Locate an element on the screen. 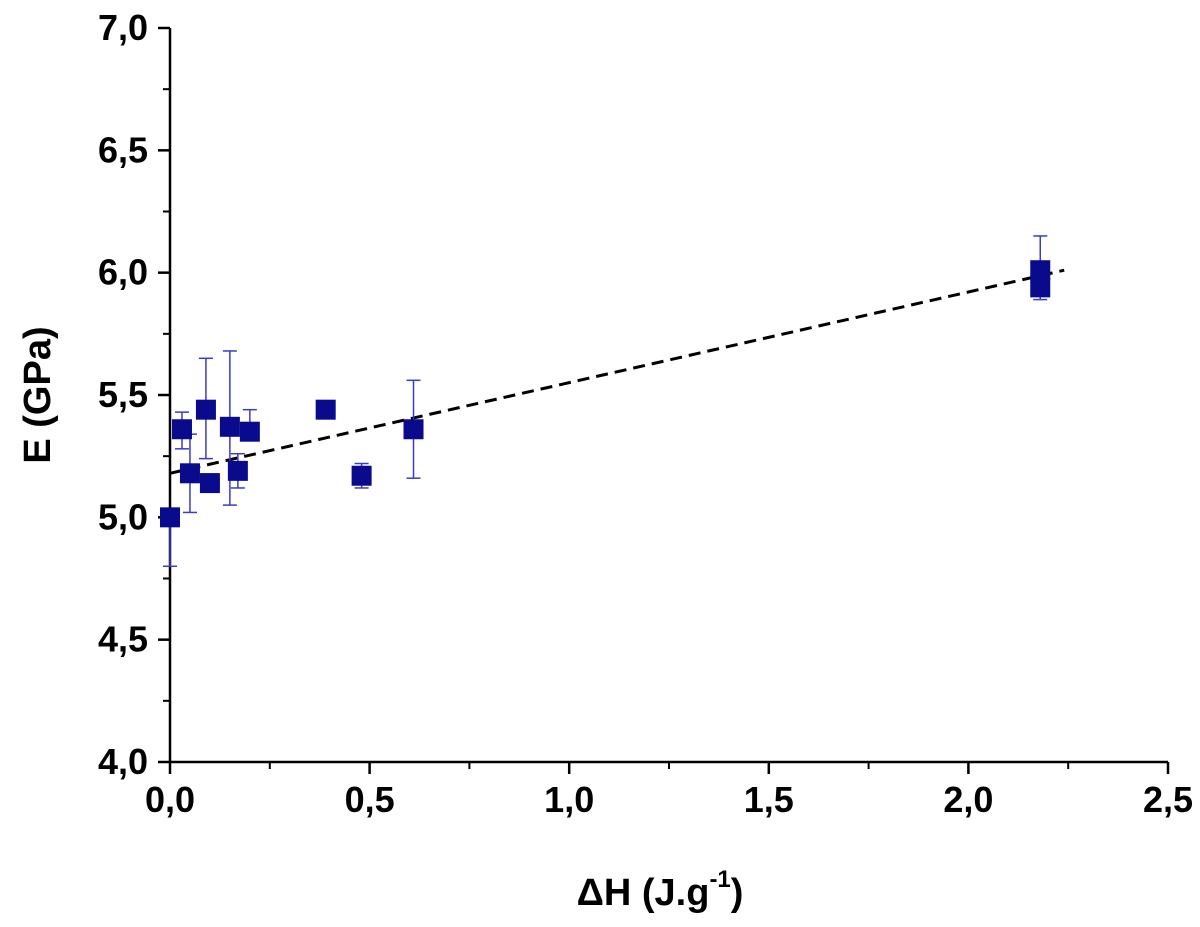 The width and height of the screenshot is (1200, 927). x-axis-title-sup: -1 is located at coordinates (719, 879).